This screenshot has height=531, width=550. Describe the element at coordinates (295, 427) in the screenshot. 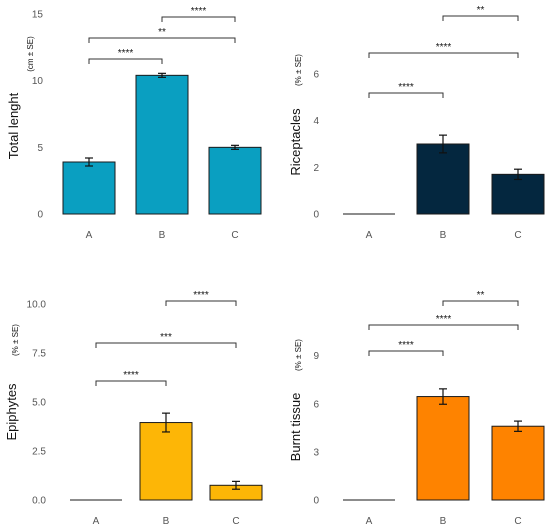

I see `y-axis-label: Burnt tissue` at that location.